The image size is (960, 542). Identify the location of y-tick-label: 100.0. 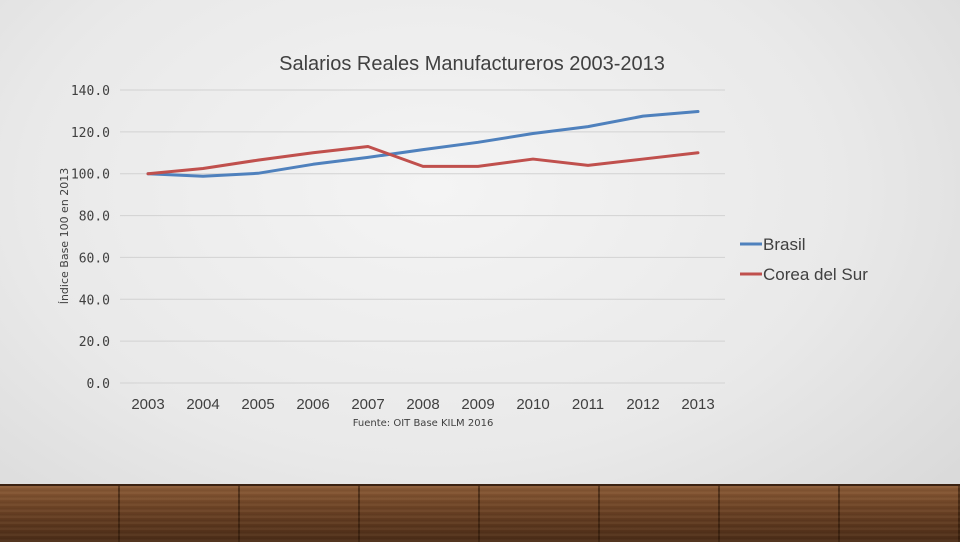
(90, 175).